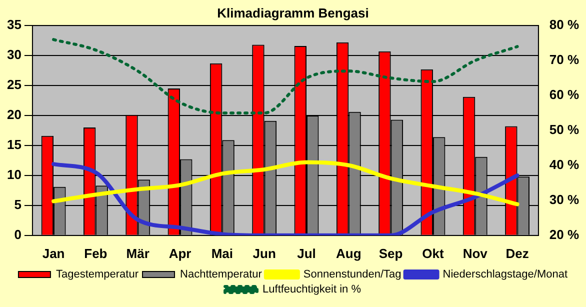  Describe the element at coordinates (518, 253) in the screenshot. I see `x-tick-label: Dez` at that location.